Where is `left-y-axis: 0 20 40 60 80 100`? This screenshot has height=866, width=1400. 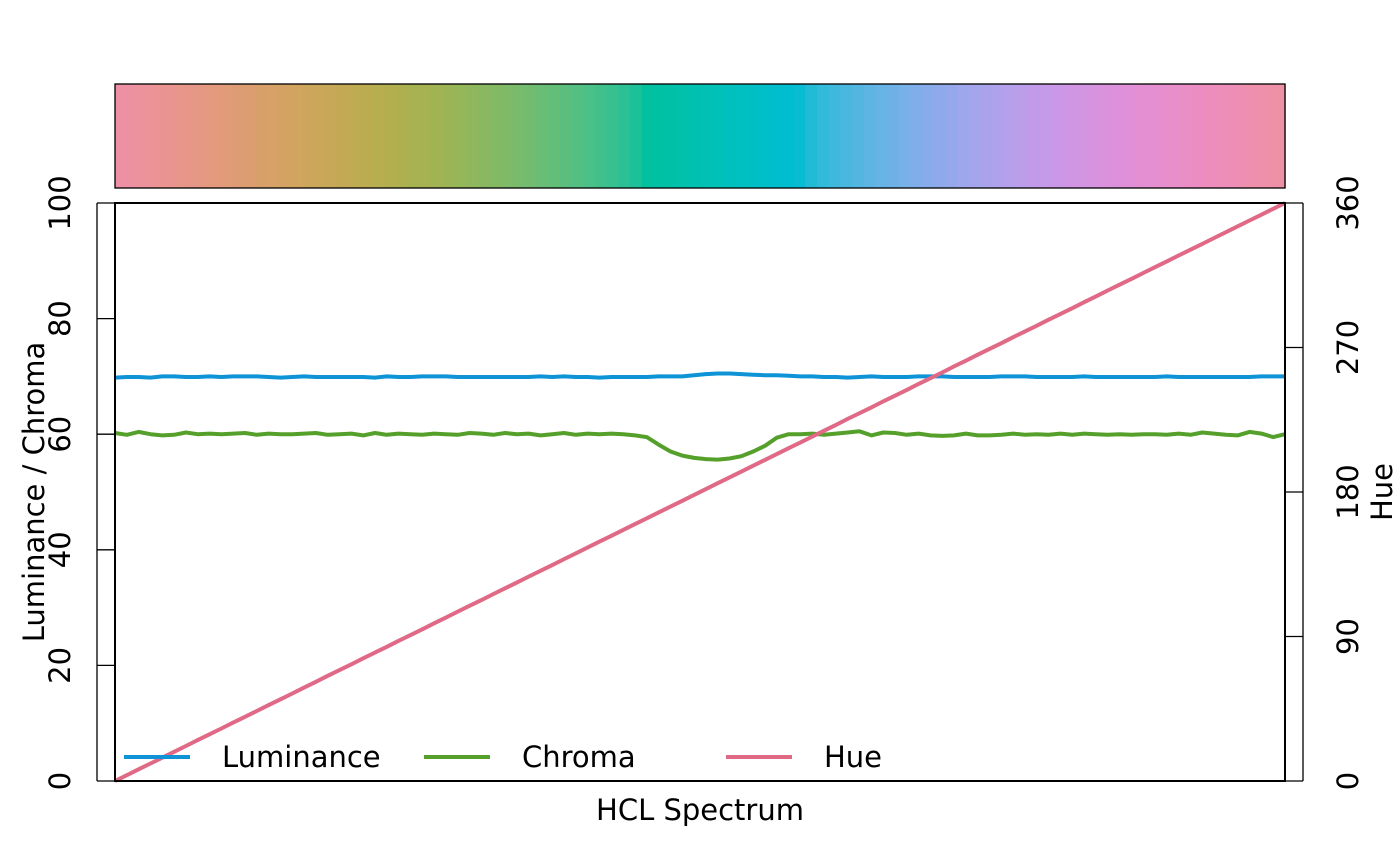
left-y-axis: 0 20 40 60 80 100 is located at coordinates (79, 482).